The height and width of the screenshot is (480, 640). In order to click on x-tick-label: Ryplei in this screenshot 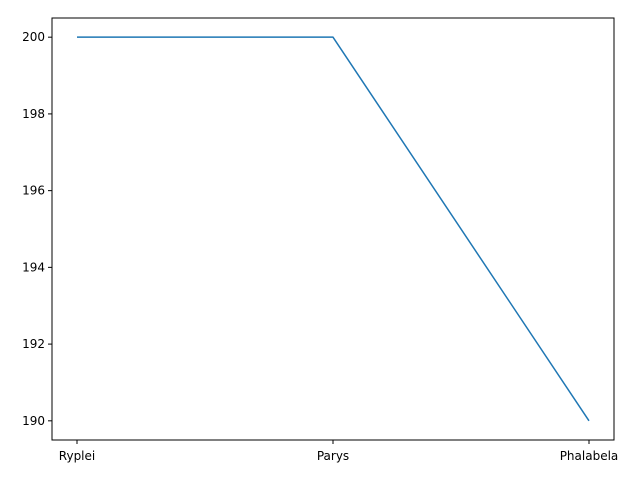, I will do `click(77, 456)`.